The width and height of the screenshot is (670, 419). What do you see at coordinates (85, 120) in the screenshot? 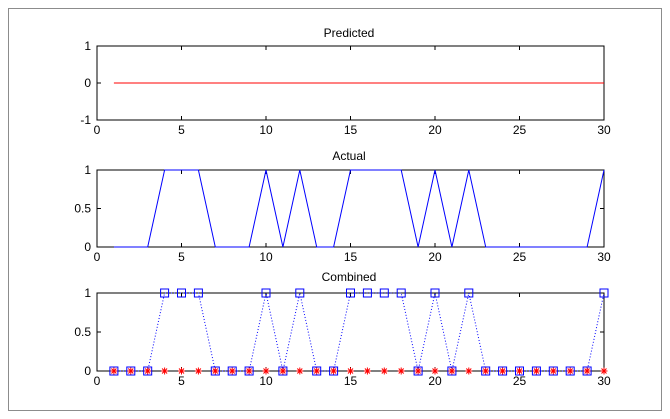
I see `y-tick-label: -1` at bounding box center [85, 120].